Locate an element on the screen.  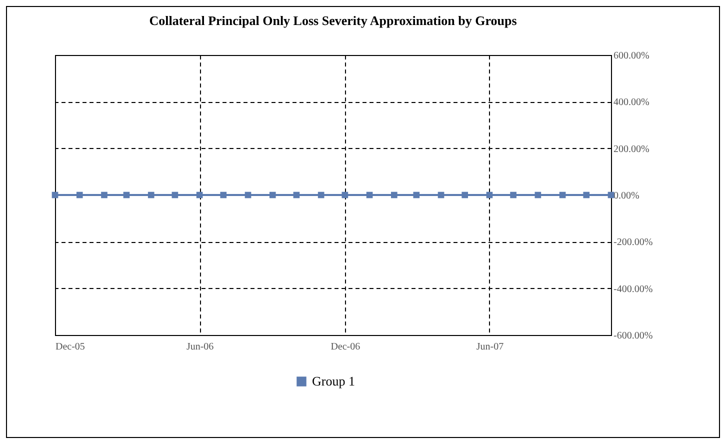
y-tick-label: 400.00% is located at coordinates (632, 102).